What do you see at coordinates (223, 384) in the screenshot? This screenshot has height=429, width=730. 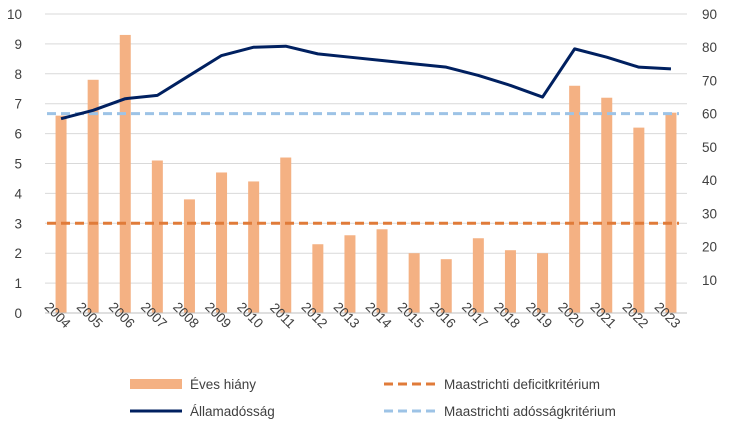 I see `legend-label-éves-hiány: Éves hiány` at bounding box center [223, 384].